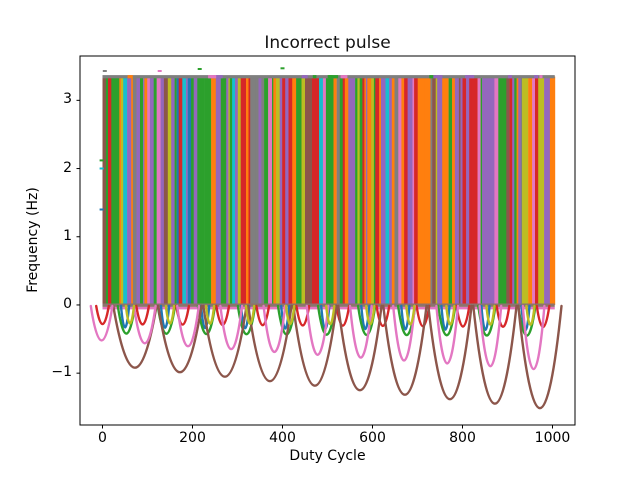 The width and height of the screenshot is (640, 480). Describe the element at coordinates (327, 43) in the screenshot. I see `chart-title: Incorrect pulse` at that location.